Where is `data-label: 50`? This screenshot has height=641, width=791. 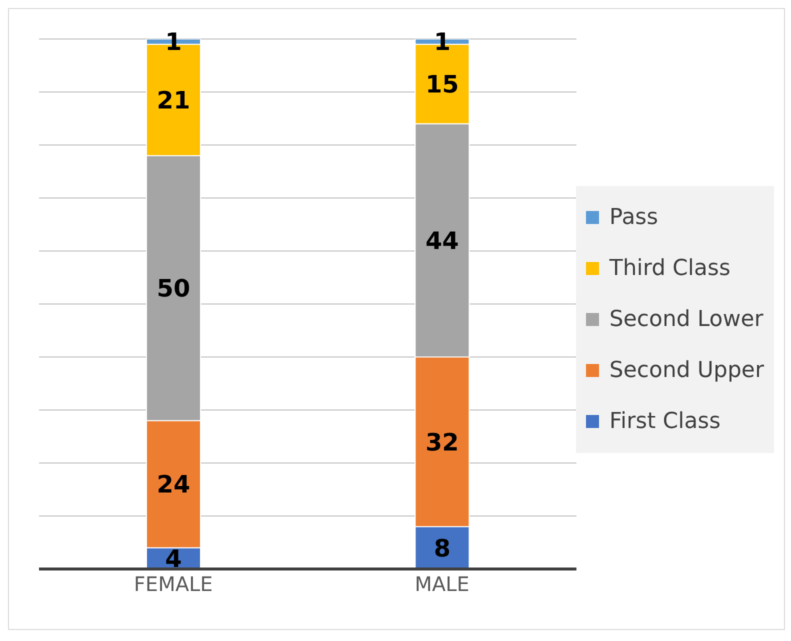 data-label: 50 is located at coordinates (173, 288).